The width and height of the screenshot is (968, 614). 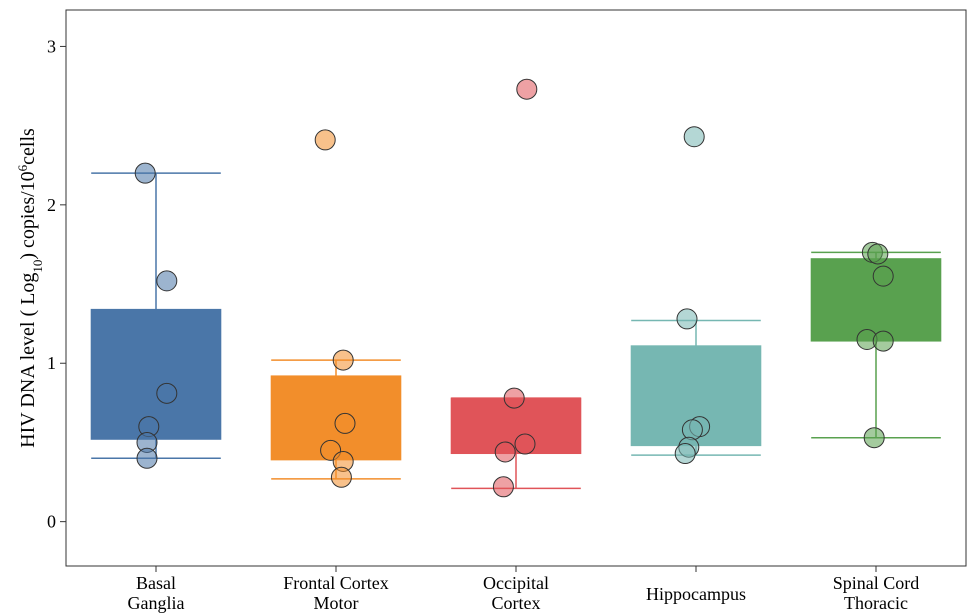 I want to click on y-tick-label: 2, so click(x=51, y=205).